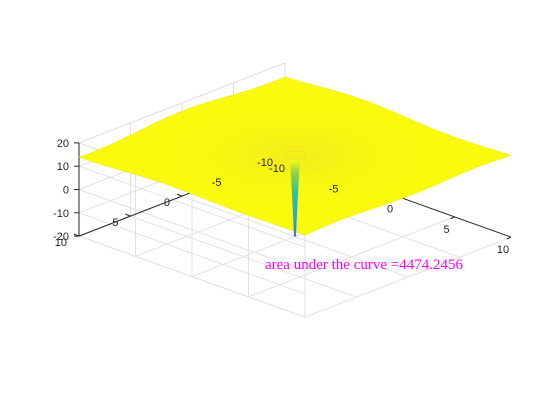 This screenshot has height=420, width=560. Describe the element at coordinates (446, 230) in the screenshot. I see `x-tick-label: 5` at that location.